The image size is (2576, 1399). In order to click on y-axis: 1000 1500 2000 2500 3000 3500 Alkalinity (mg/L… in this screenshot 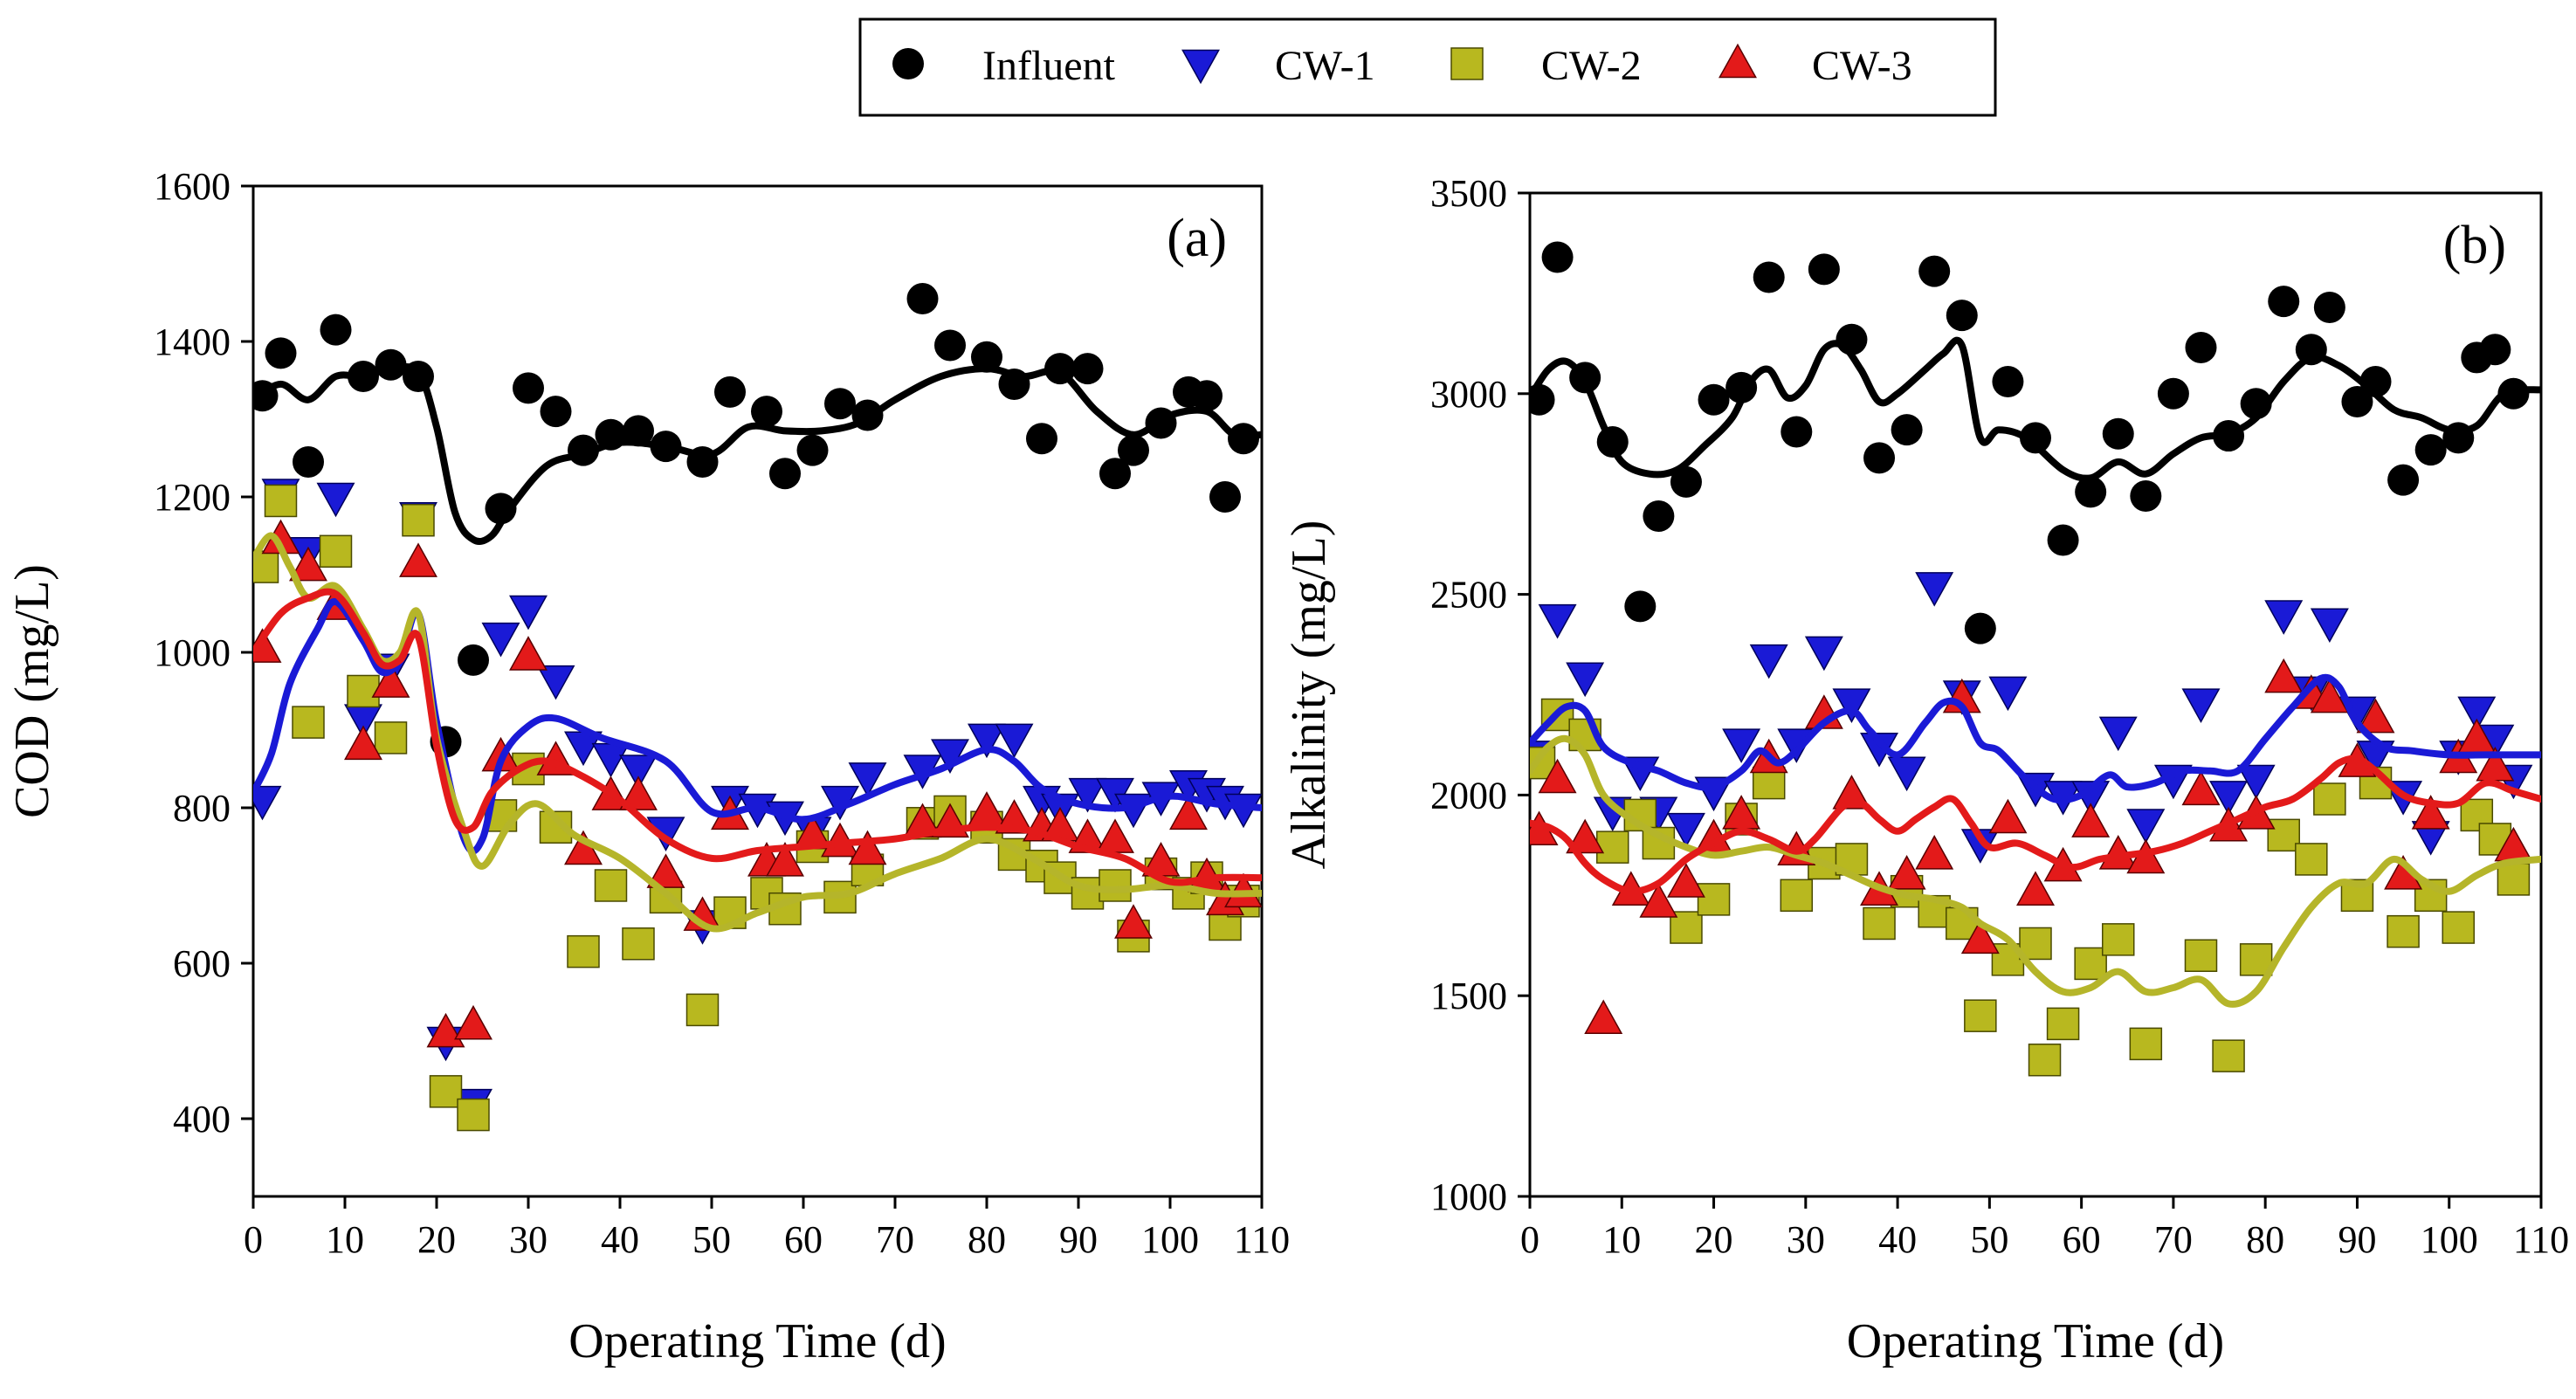, I will do `click(1406, 695)`.